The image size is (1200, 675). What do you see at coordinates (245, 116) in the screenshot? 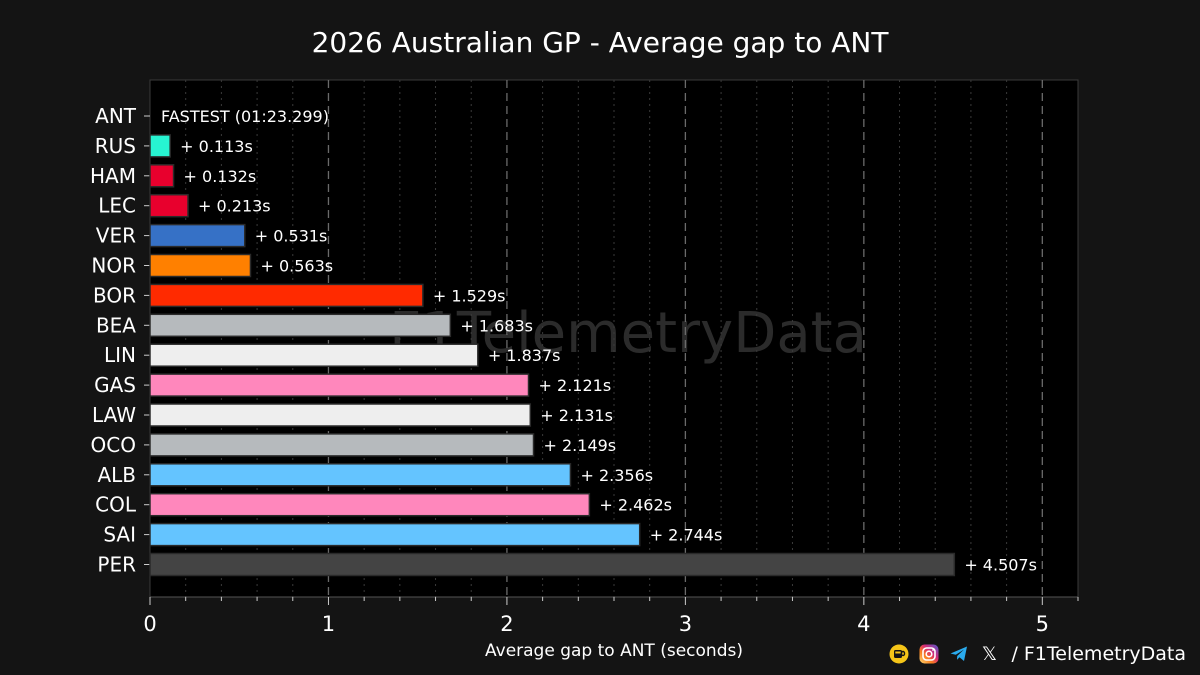
I see `data-label: FASTEST (01:23.299)` at bounding box center [245, 116].